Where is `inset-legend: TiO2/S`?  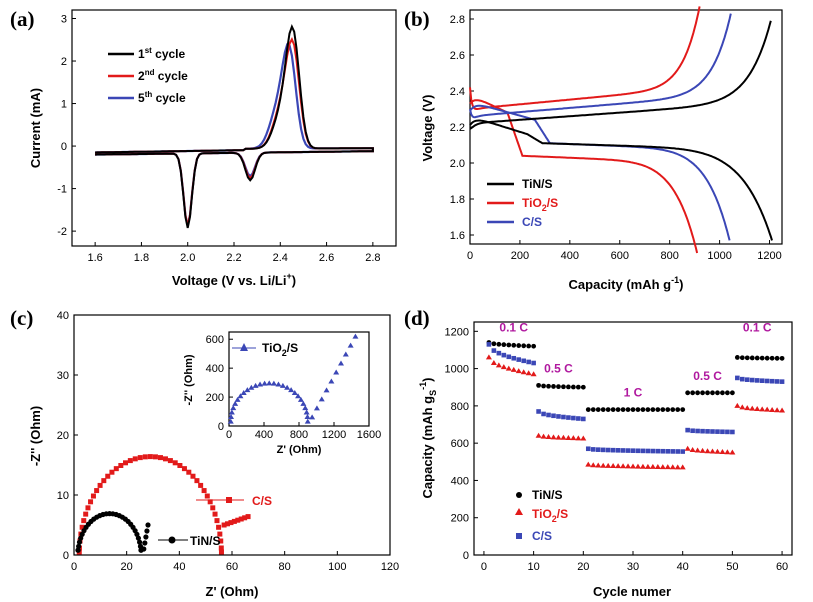
inset-legend: TiO2/S is located at coordinates (265, 349).